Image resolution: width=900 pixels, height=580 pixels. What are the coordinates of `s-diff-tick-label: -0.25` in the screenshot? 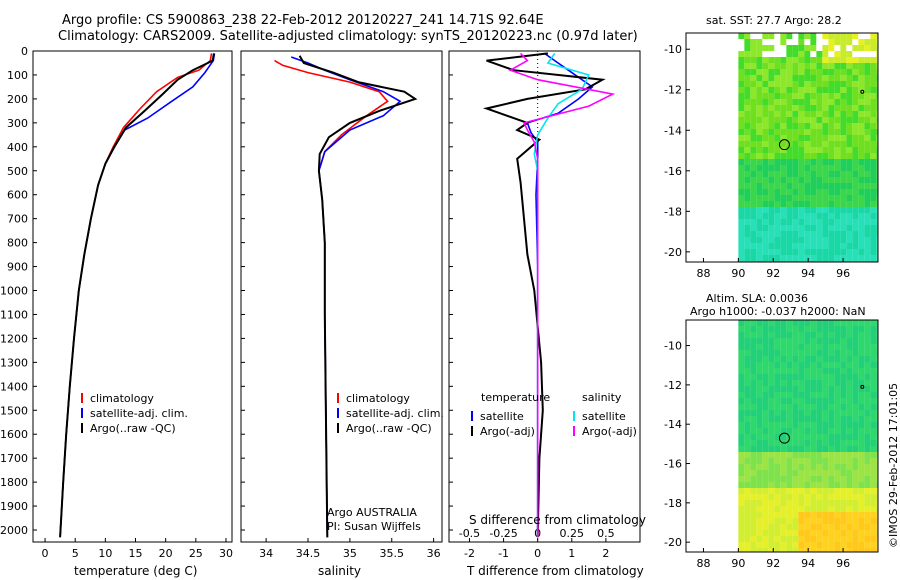 It's located at (503, 533).